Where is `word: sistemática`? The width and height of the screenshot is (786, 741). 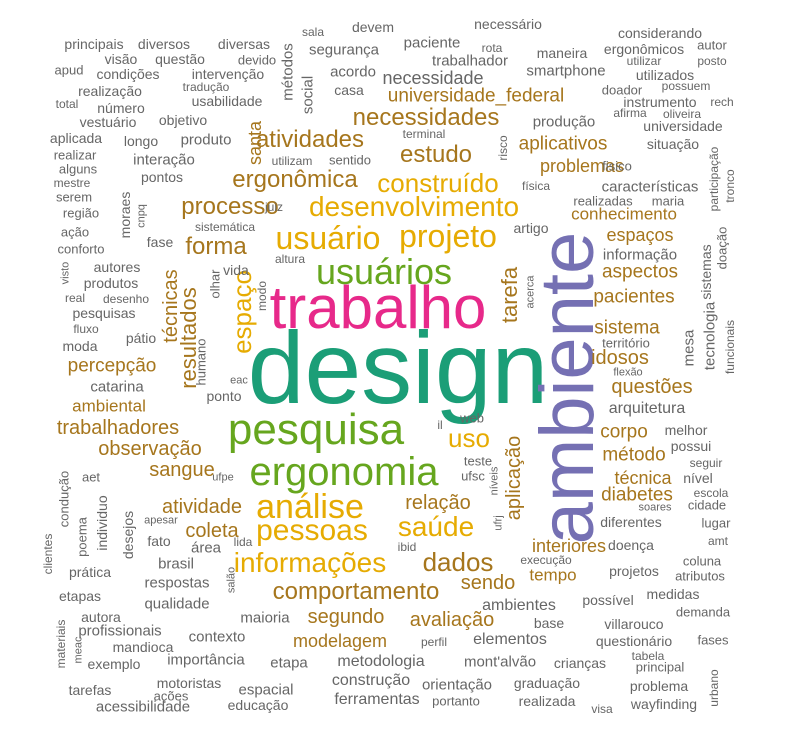 word: sistemática is located at coordinates (225, 227).